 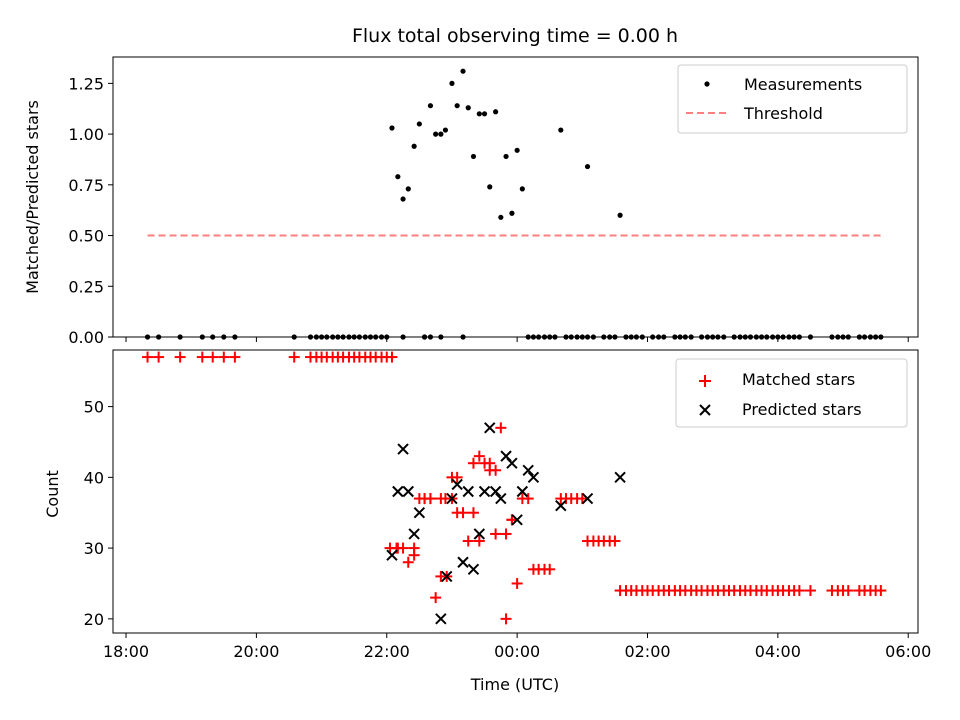 What do you see at coordinates (705, 381) in the screenshot?
I see `legend-matched-marker` at bounding box center [705, 381].